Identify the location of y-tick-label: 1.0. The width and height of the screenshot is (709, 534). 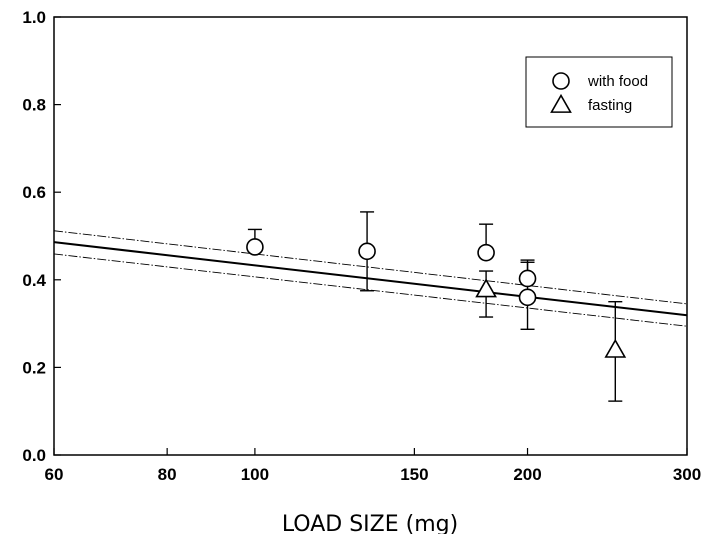
(34, 17).